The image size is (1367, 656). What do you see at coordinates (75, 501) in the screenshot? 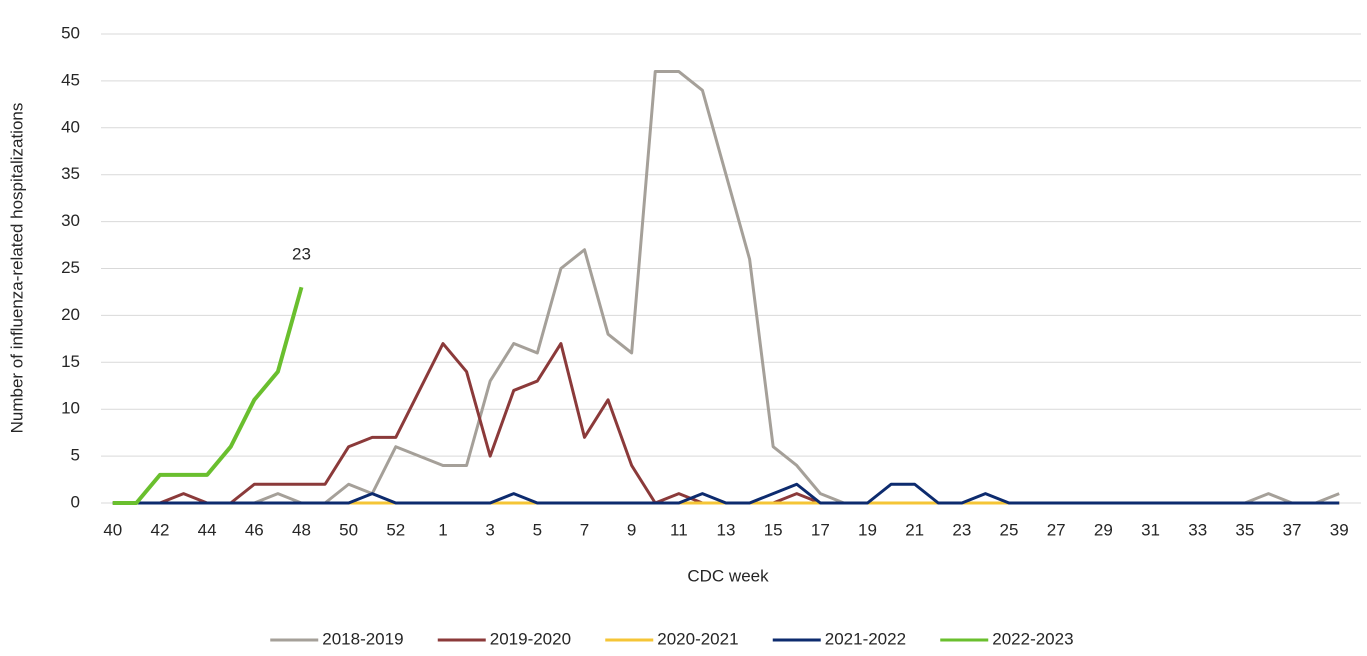
I see `y-tick-label: 0` at bounding box center [75, 501].